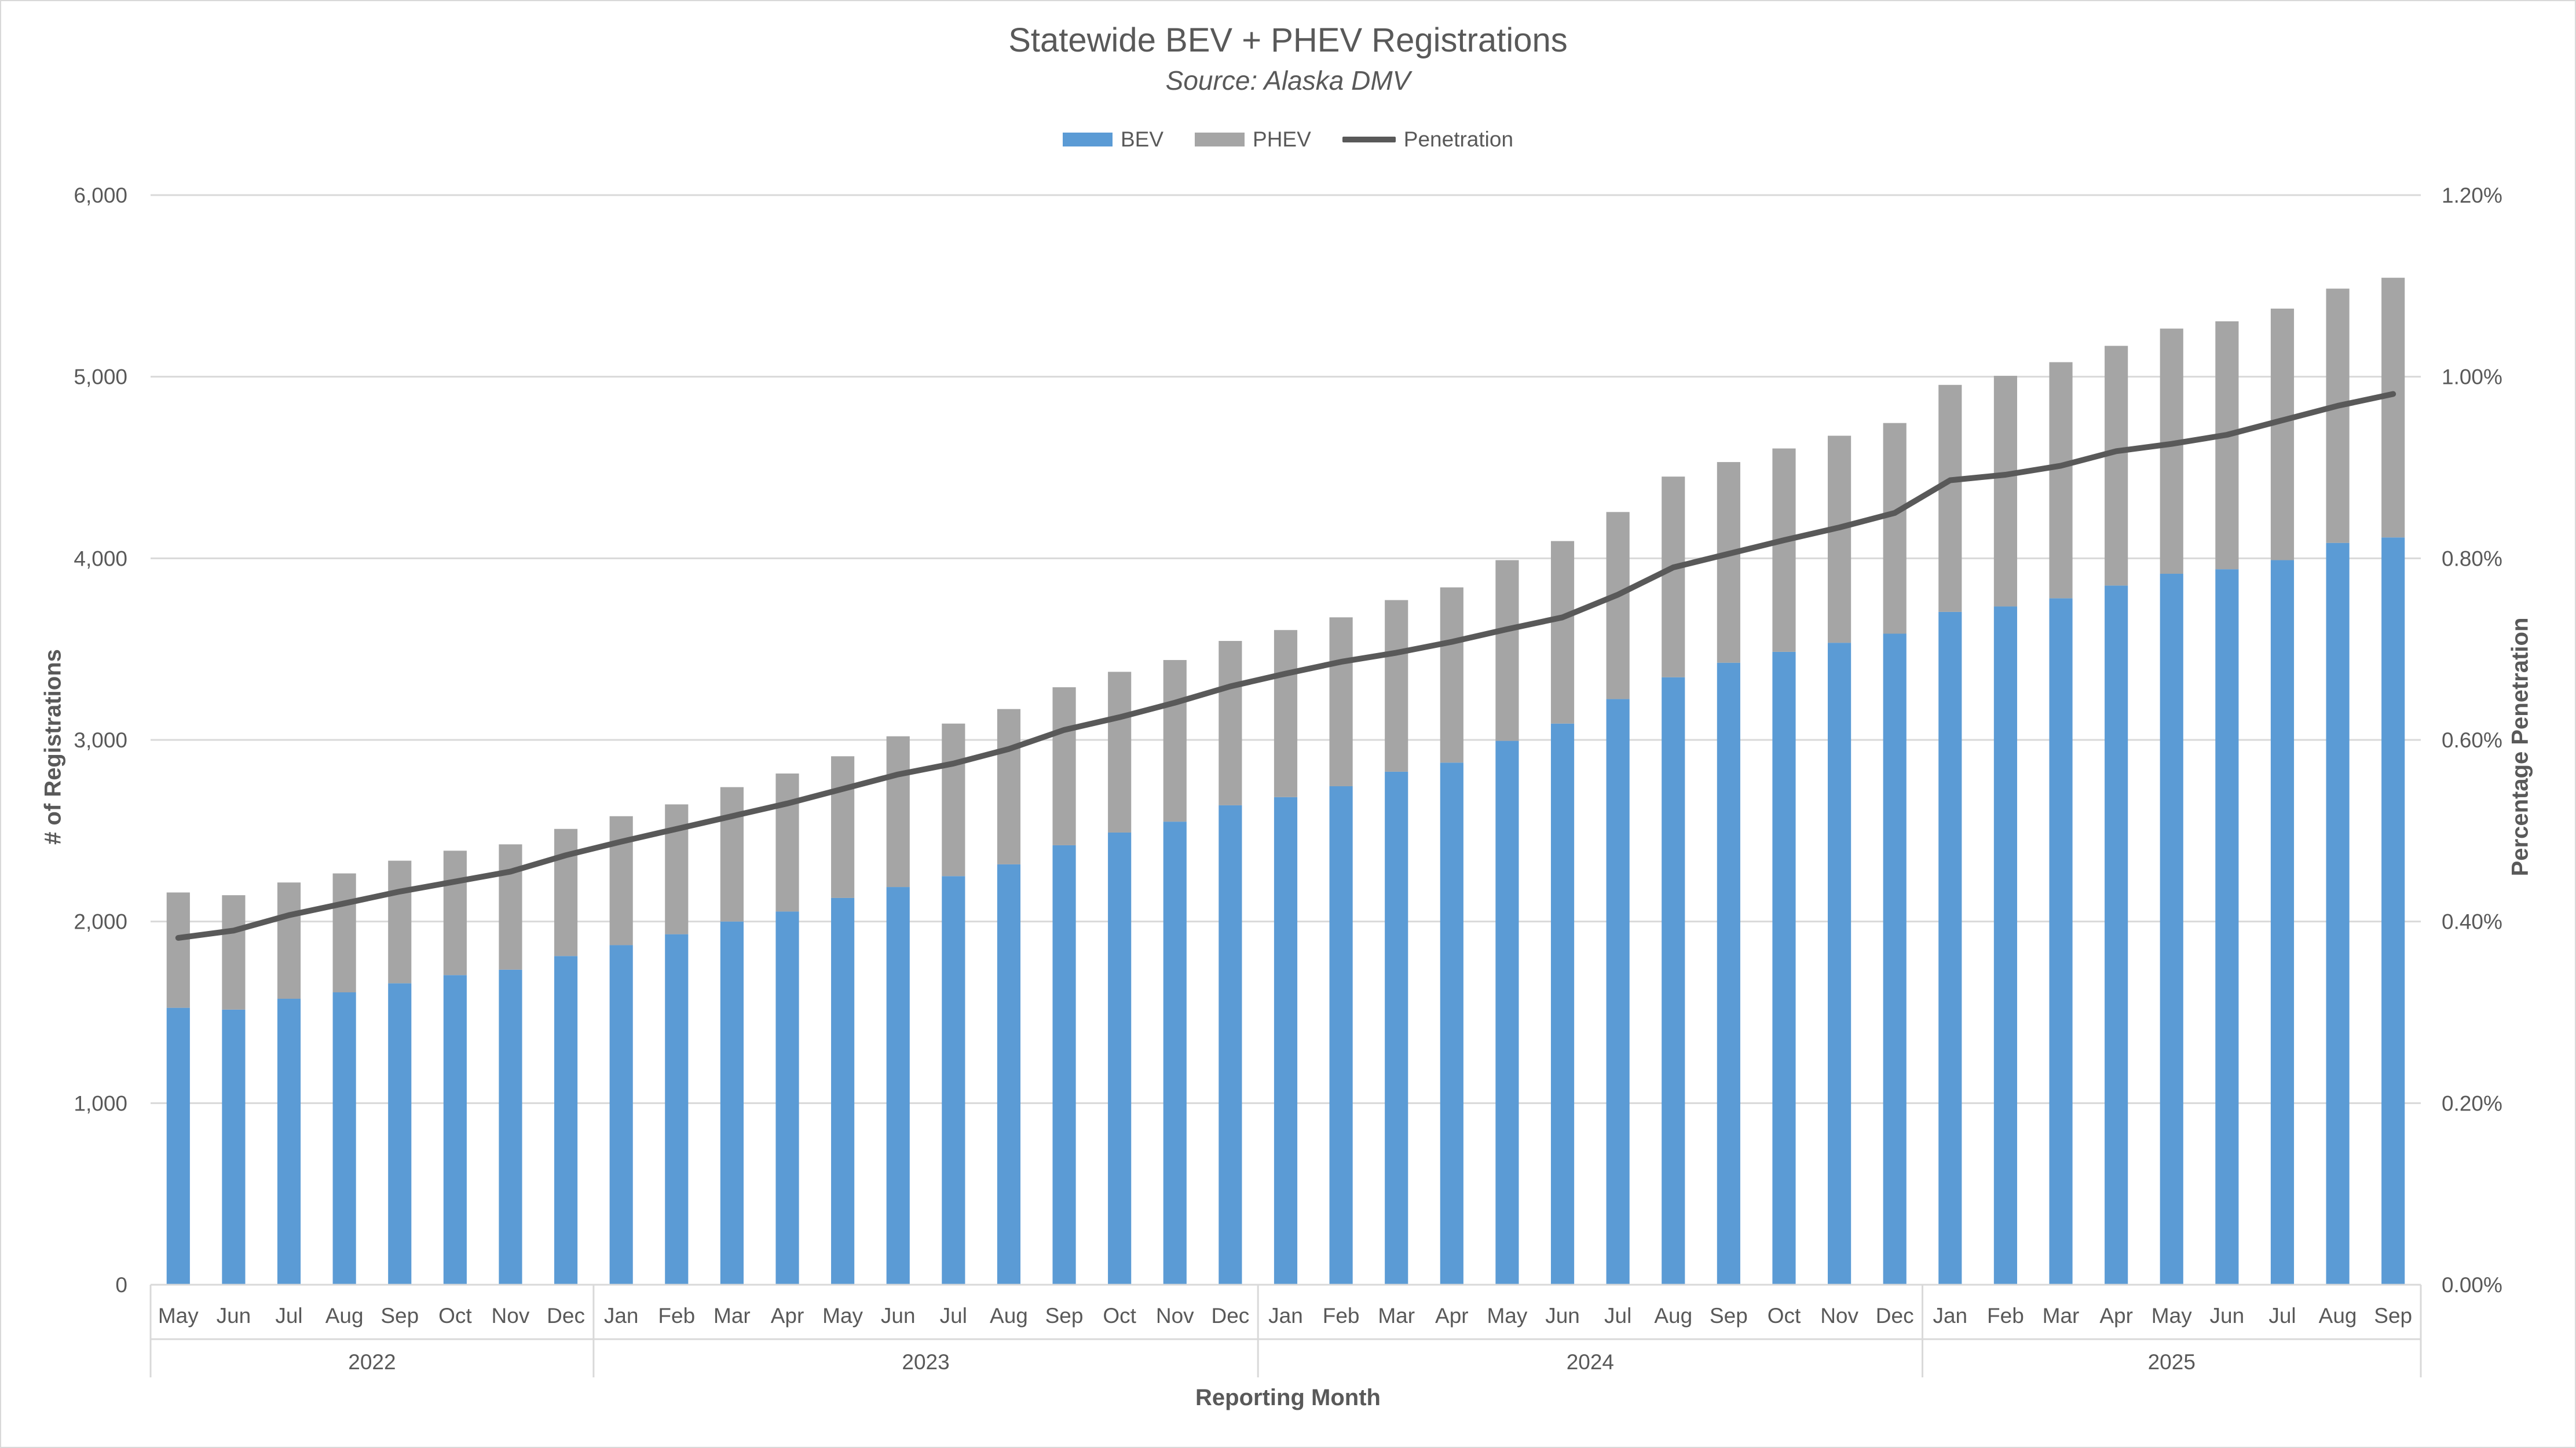 The image size is (2576, 1448). I want to click on y-tick-label: 4,000, so click(100, 558).